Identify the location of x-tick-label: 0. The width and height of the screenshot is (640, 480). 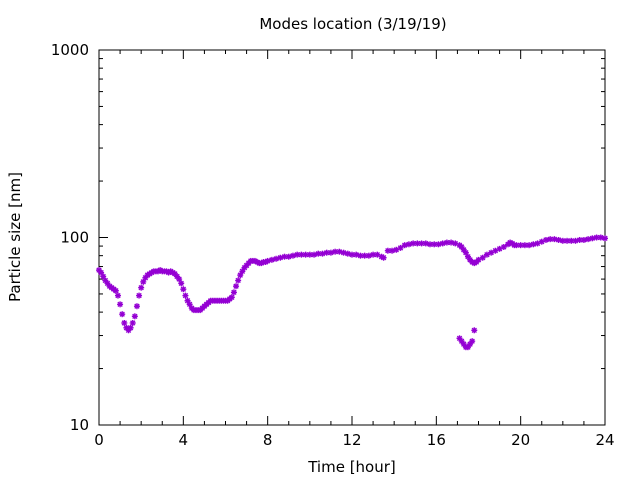
(99, 440).